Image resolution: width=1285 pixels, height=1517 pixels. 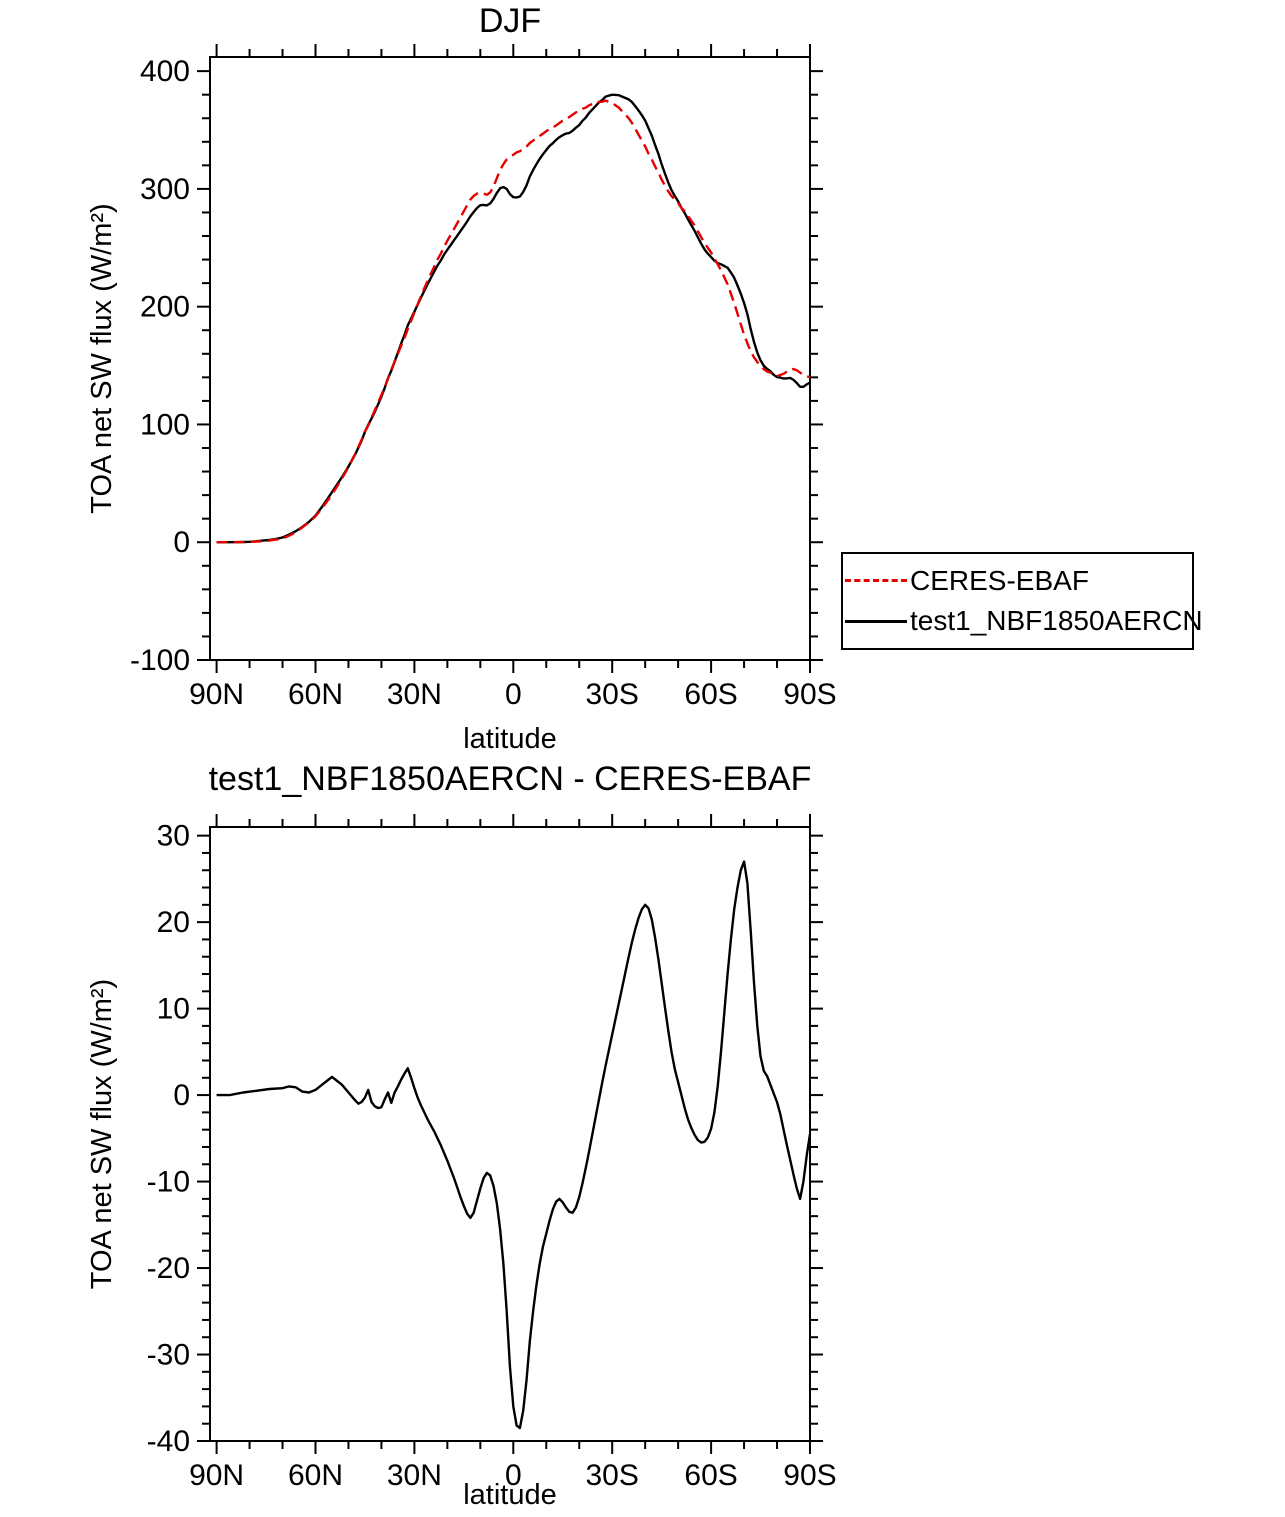 I want to click on legend-entry-ceres-ebaf: CERES-EBAF, so click(x=1017, y=580).